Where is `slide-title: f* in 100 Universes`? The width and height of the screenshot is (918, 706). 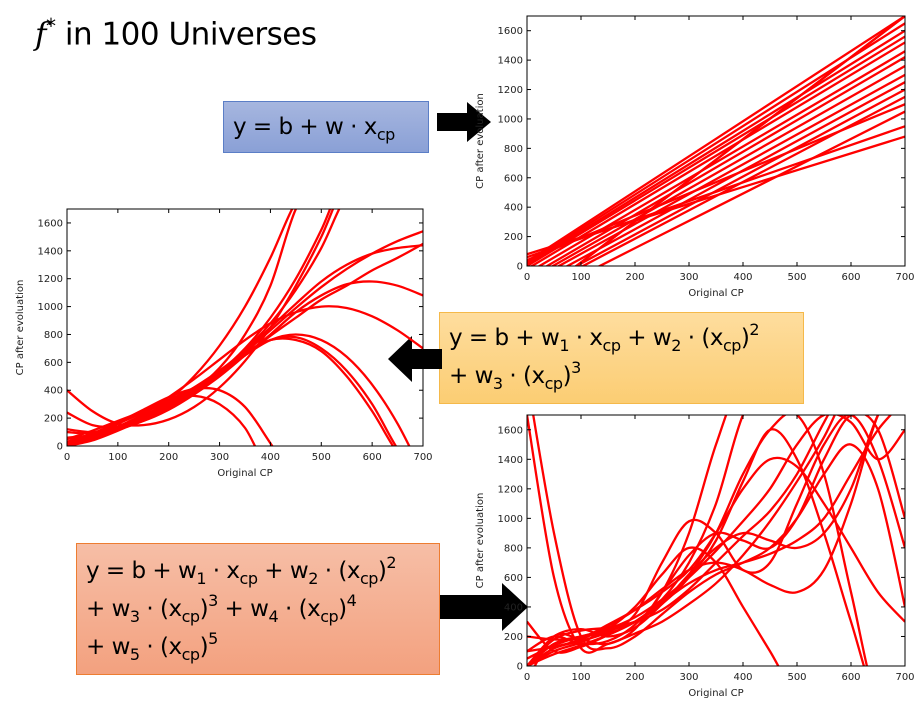 slide-title: f* in 100 Universes is located at coordinates (176, 33).